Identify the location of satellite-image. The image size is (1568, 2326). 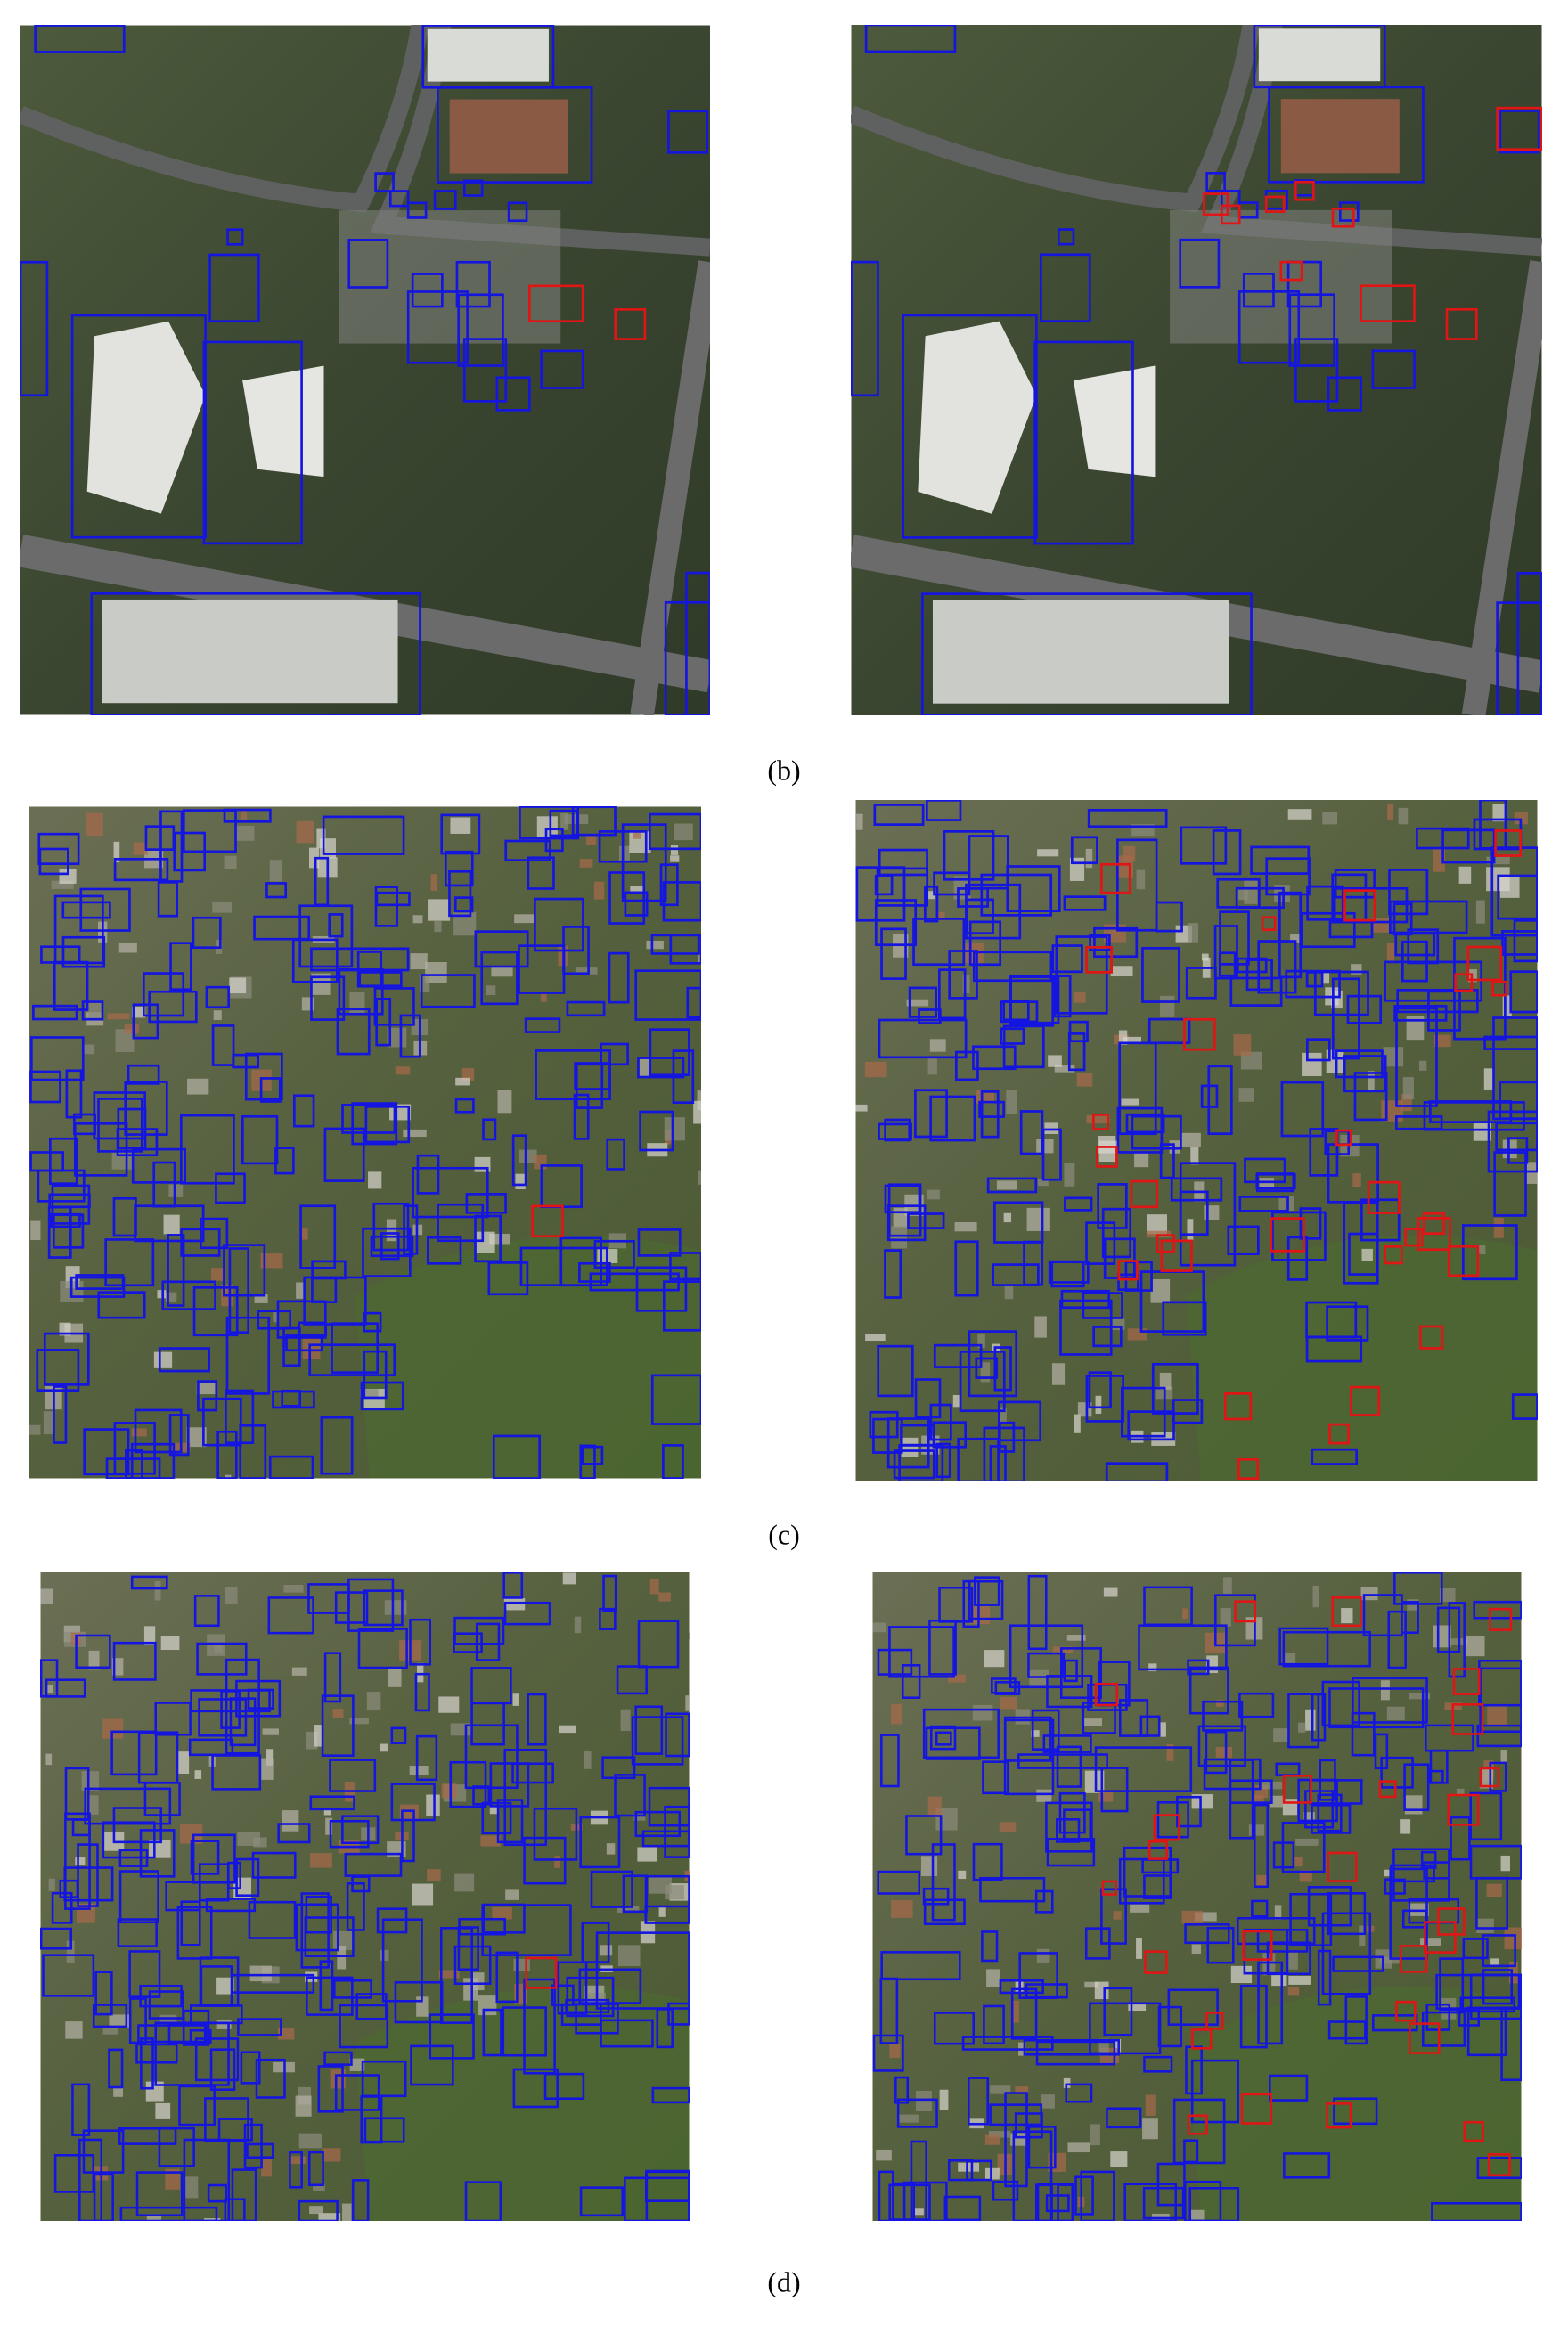
(1196, 1141).